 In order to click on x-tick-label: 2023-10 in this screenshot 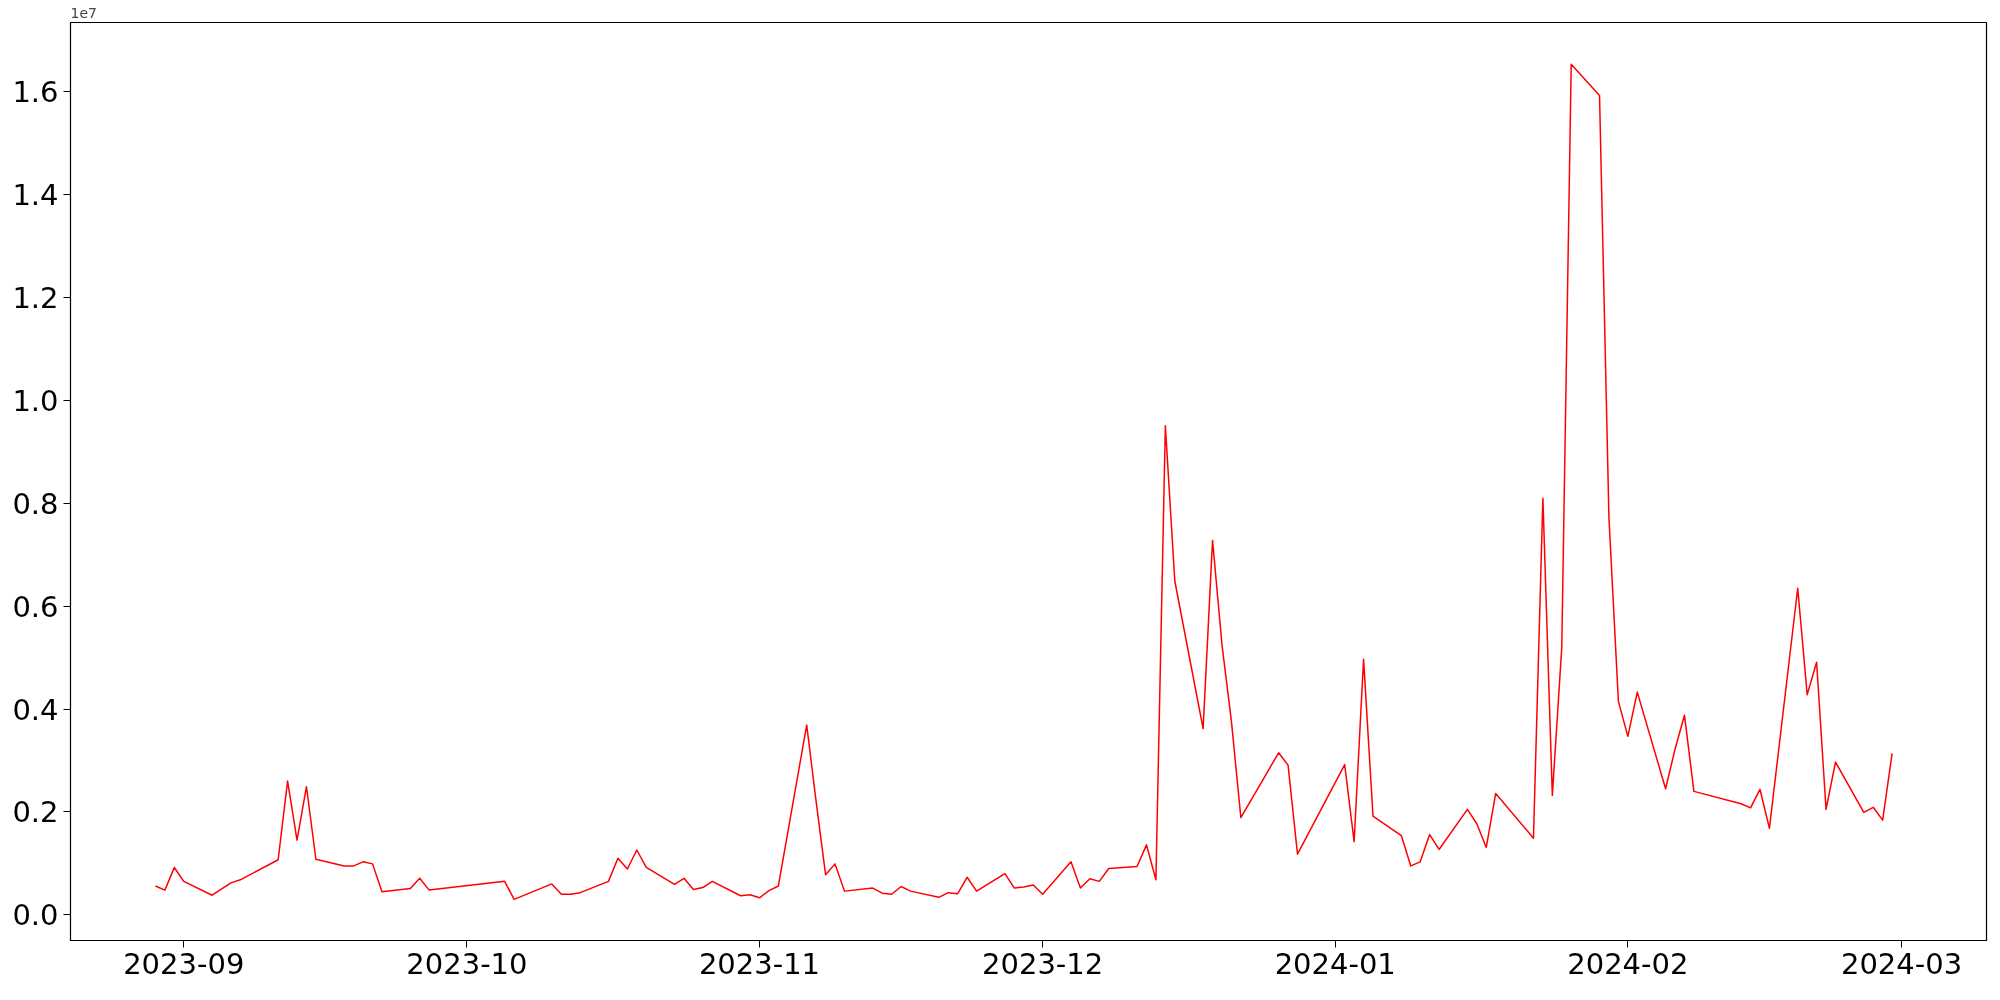, I will do `click(467, 963)`.